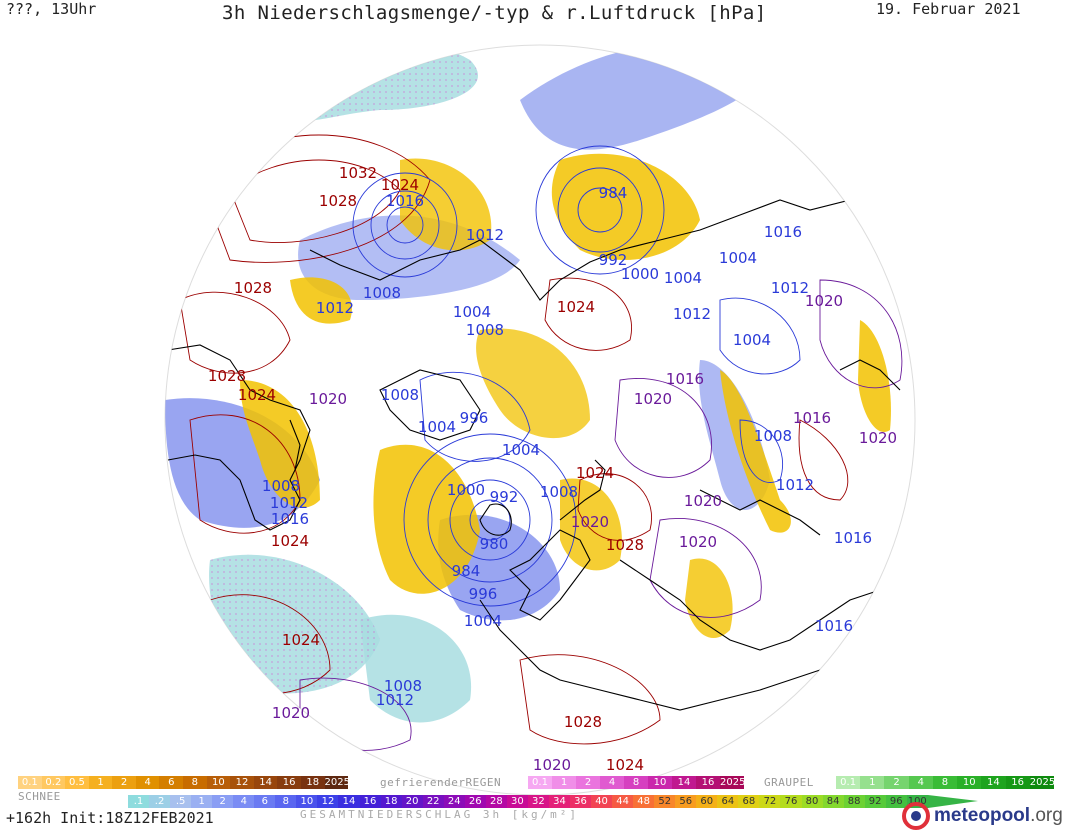  Describe the element at coordinates (77, 782) in the screenshot. I see `legend-schnee-cell: 0.5` at that location.